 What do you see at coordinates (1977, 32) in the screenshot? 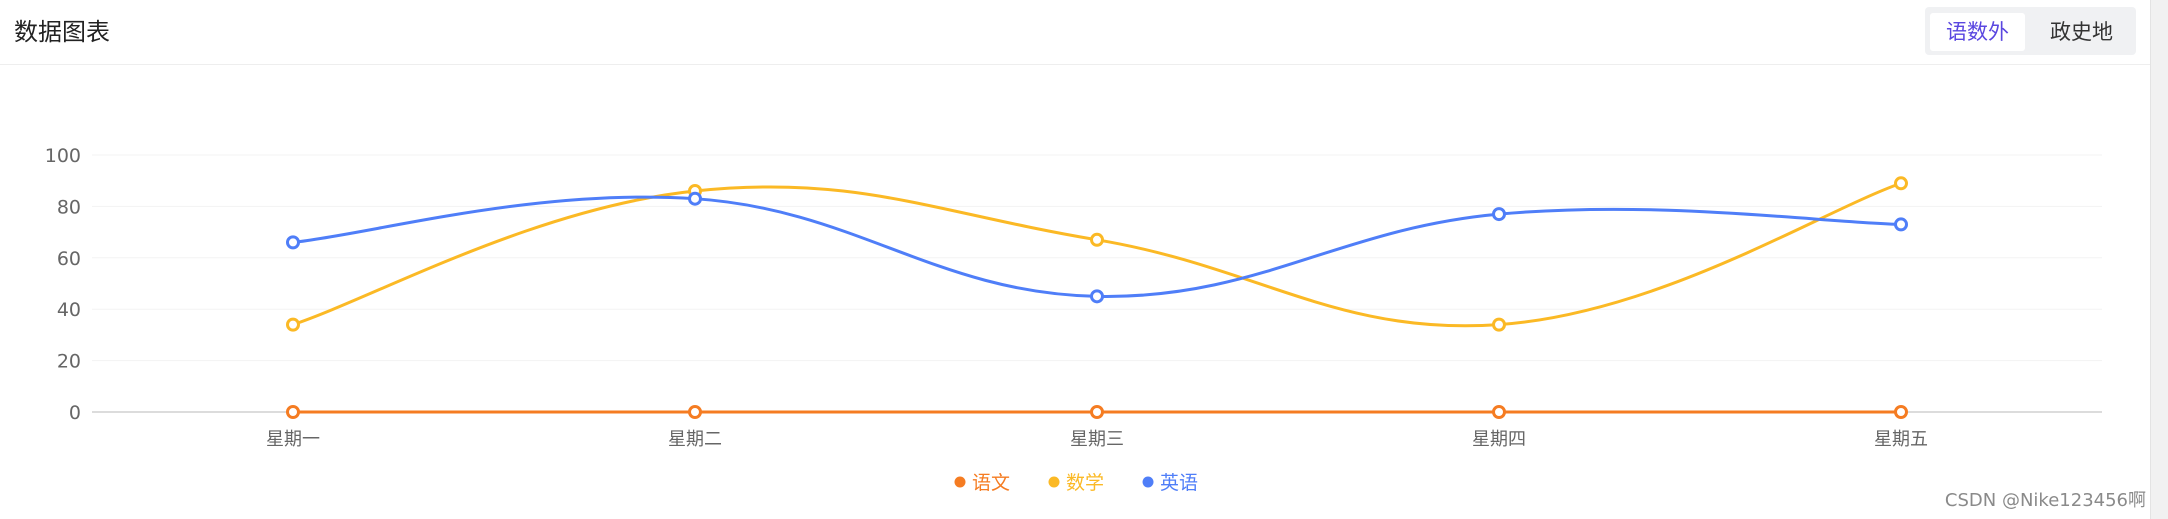
I see `tab-yushuwai: 语数外` at bounding box center [1977, 32].